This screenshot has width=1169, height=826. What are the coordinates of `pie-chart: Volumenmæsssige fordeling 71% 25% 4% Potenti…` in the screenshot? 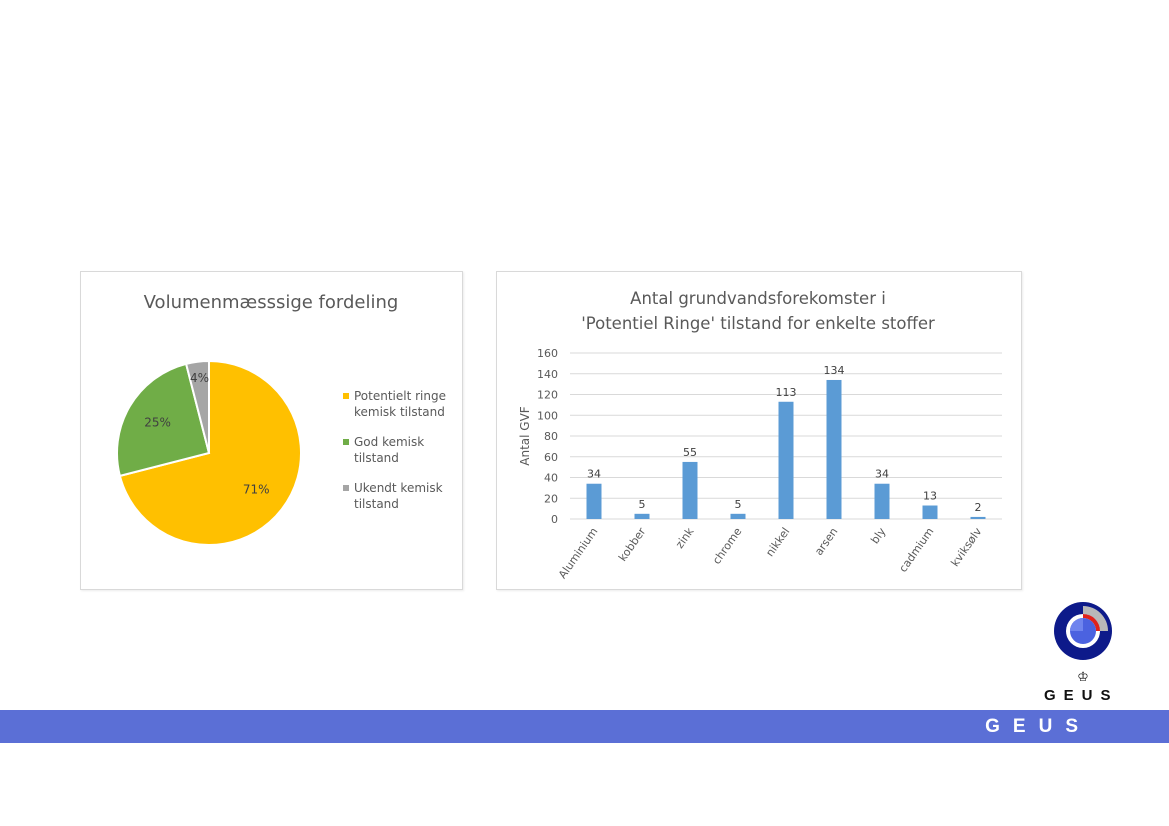 It's located at (281, 419).